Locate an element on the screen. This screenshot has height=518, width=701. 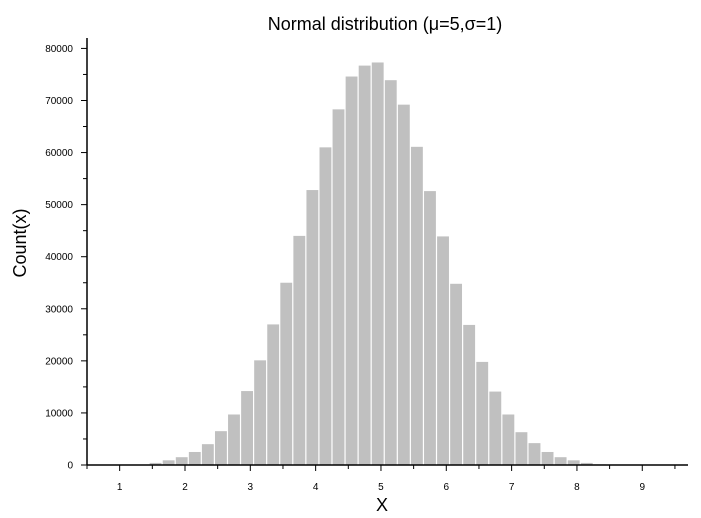
y-tick-label: 10000 is located at coordinates (59, 413).